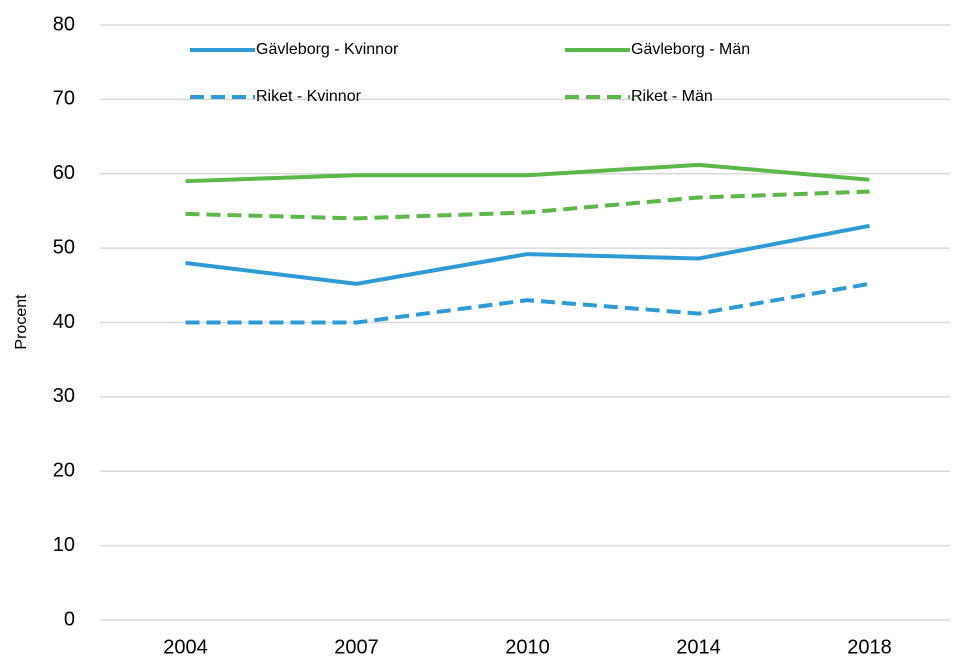 Image resolution: width=962 pixels, height=666 pixels. Describe the element at coordinates (185, 647) in the screenshot. I see `x-tick-label: 2004` at that location.